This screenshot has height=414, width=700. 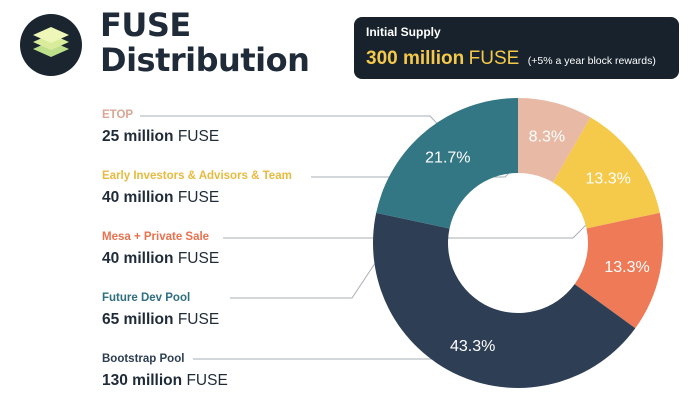 What do you see at coordinates (138, 319) in the screenshot?
I see `legend-amount: 65 million` at bounding box center [138, 319].